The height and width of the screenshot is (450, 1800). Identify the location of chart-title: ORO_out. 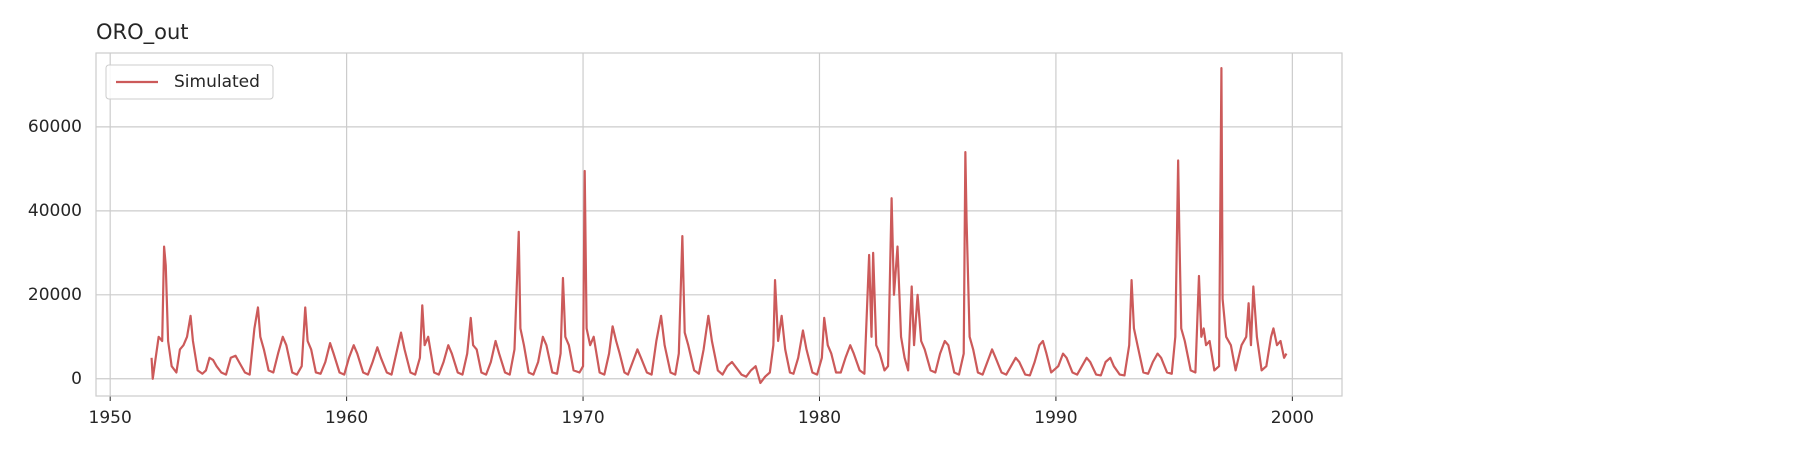
(142, 32).